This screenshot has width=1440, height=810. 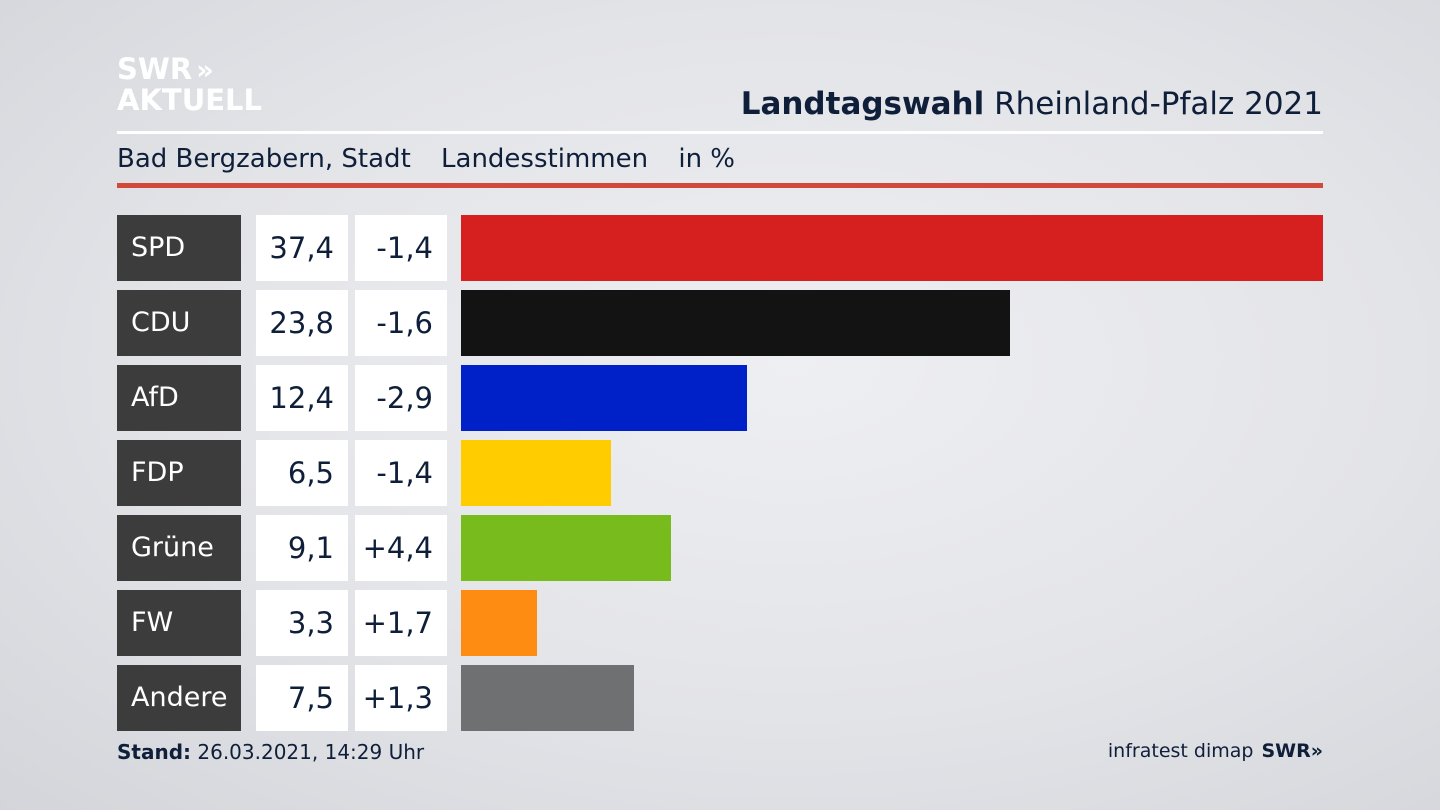 I want to click on change-label: -1,6, so click(x=401, y=323).